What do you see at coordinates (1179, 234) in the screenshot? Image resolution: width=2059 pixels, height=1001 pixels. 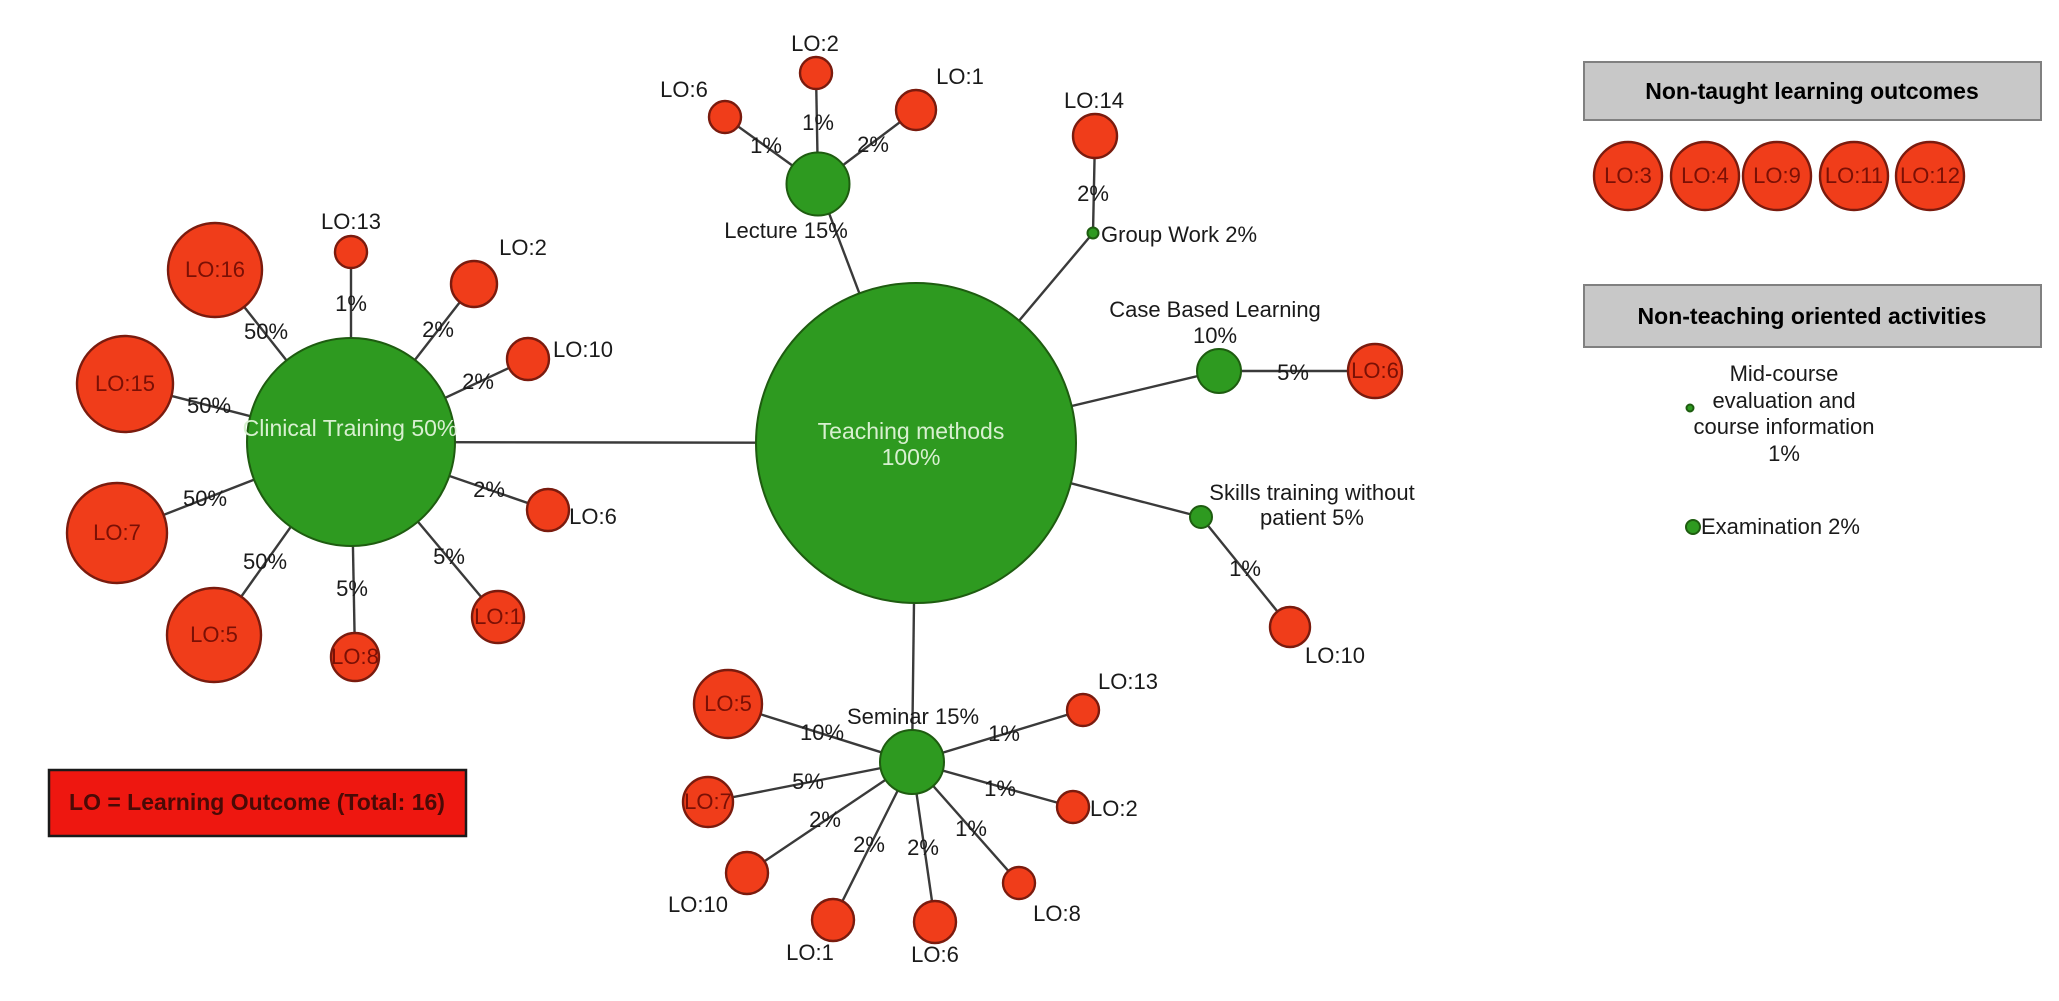 I see `svg-text: Group Work 2%` at bounding box center [1179, 234].